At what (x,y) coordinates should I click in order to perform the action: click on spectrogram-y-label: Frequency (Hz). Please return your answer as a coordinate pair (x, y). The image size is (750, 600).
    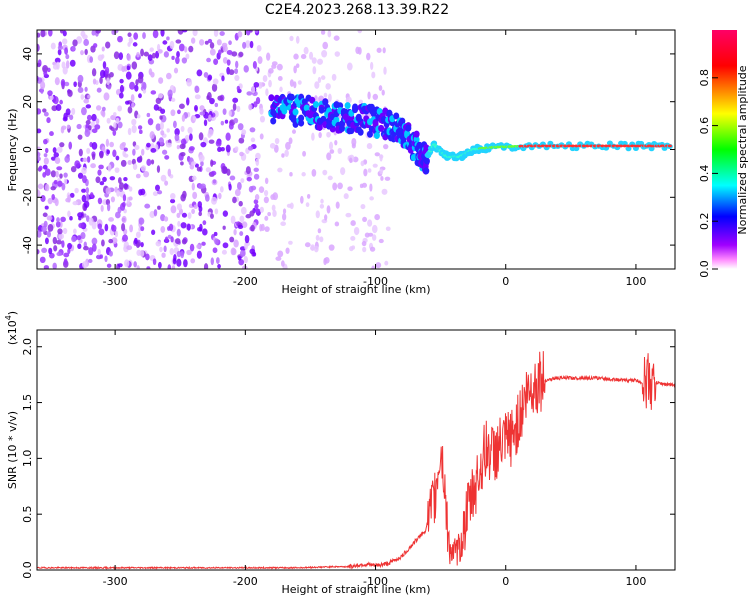
    Looking at the image, I should click on (12, 150).